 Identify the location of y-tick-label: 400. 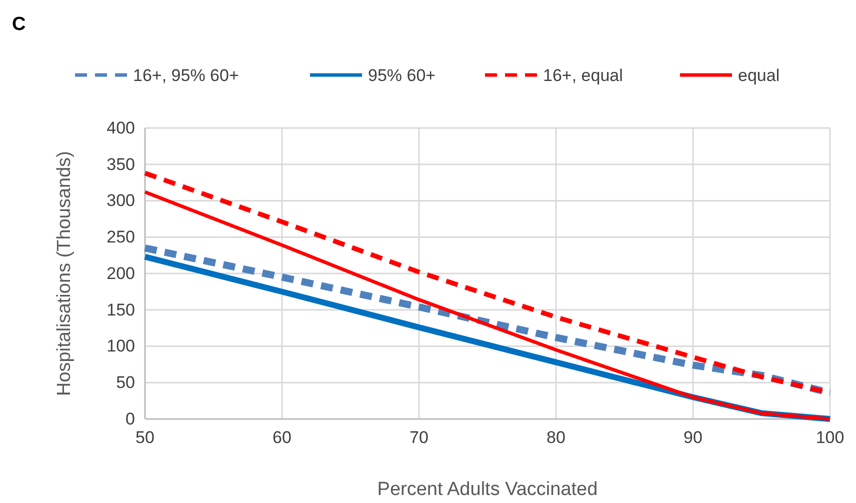
(120, 128).